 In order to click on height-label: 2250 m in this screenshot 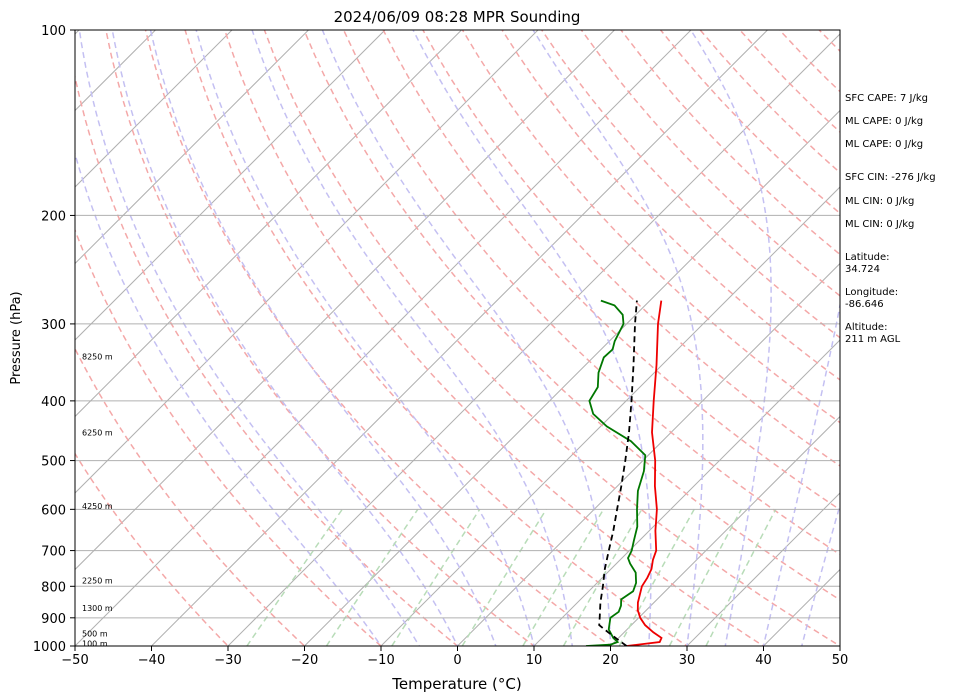, I will do `click(97, 581)`.